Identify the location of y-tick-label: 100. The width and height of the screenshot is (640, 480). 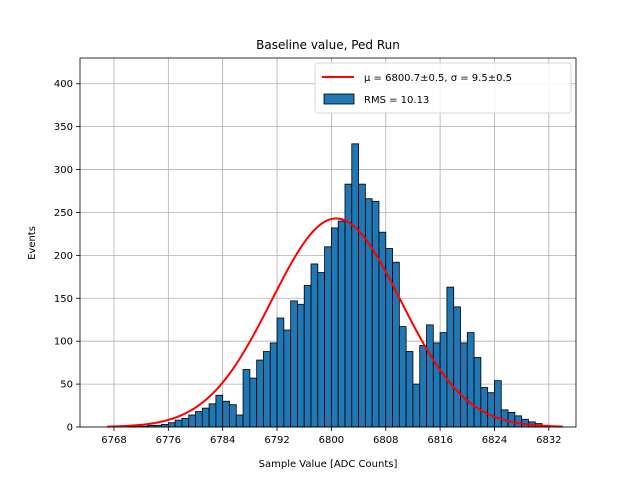
(63, 342).